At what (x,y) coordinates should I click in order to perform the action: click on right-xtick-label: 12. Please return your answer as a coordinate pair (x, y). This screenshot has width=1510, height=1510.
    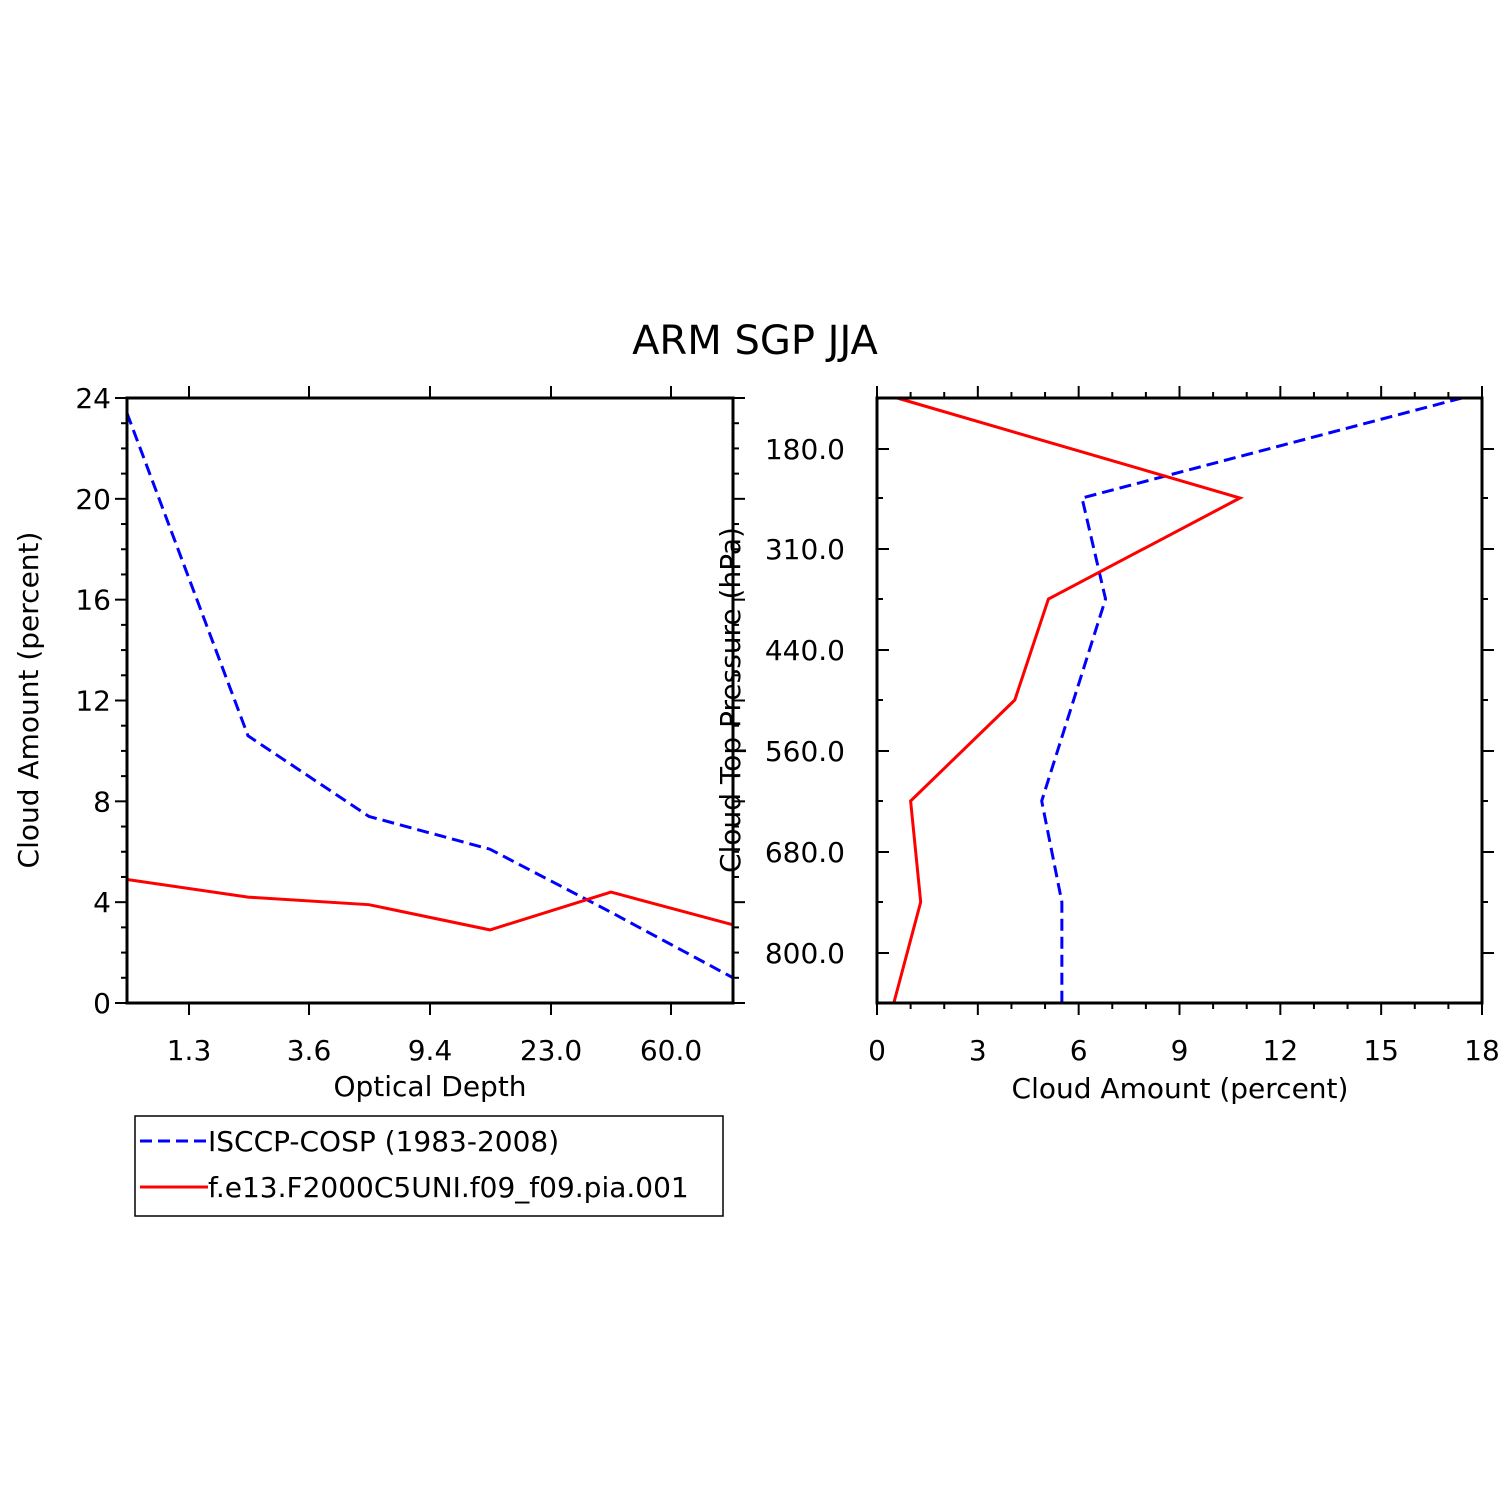
    Looking at the image, I should click on (1281, 1050).